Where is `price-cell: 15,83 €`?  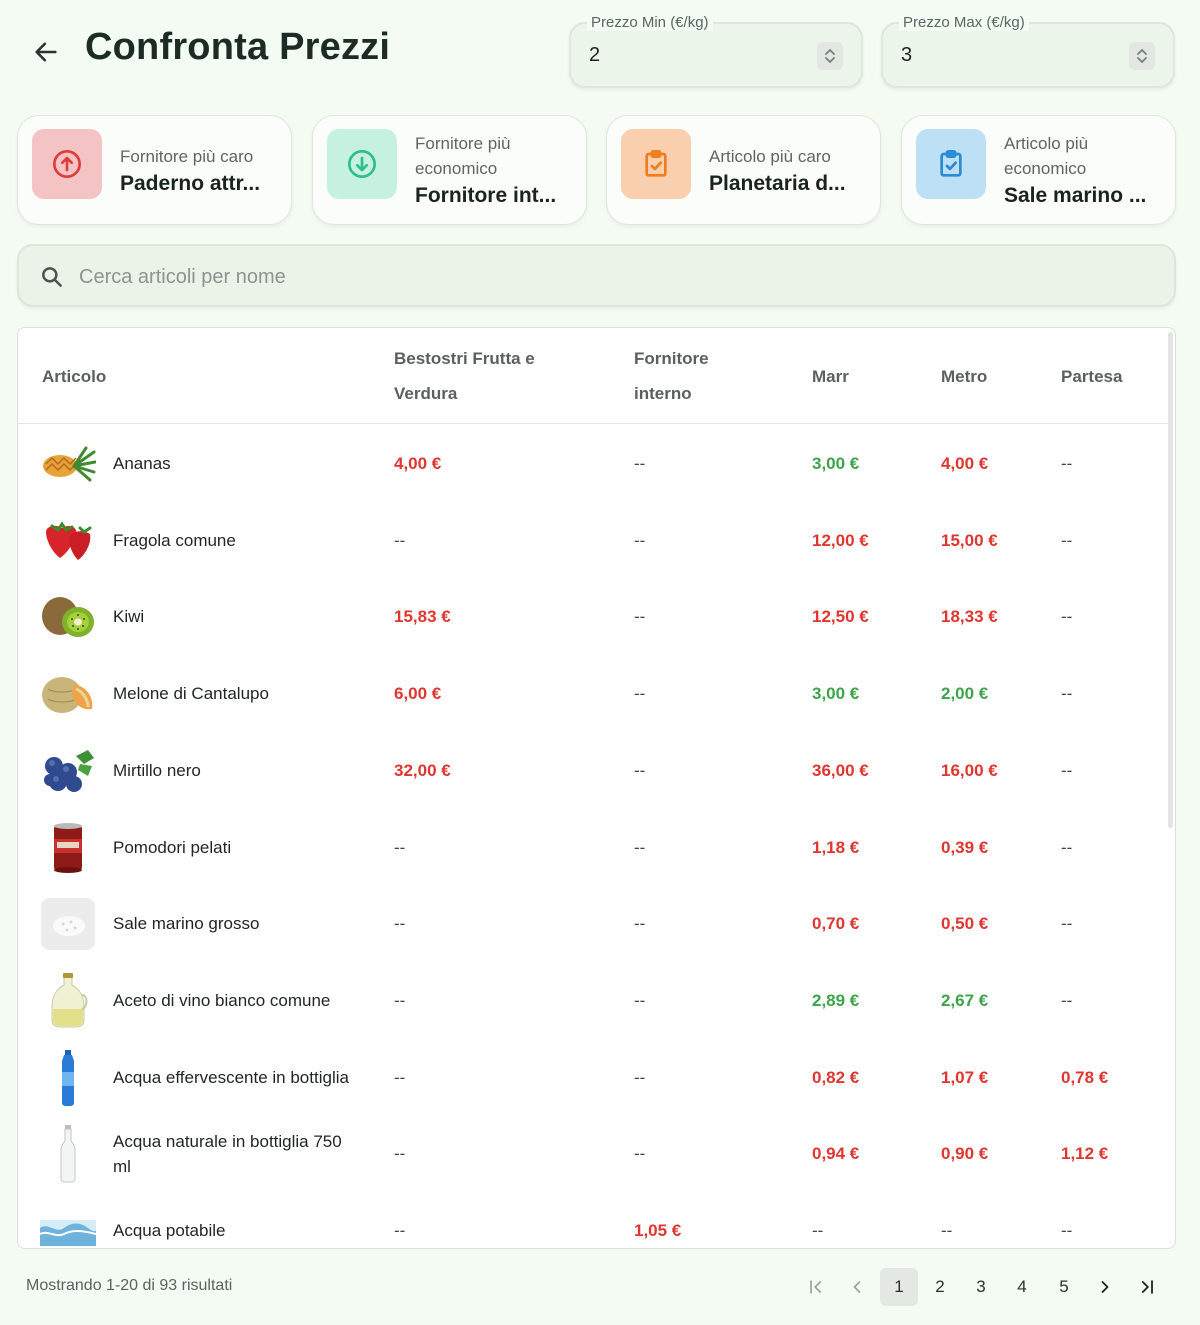 price-cell: 15,83 € is located at coordinates (422, 616).